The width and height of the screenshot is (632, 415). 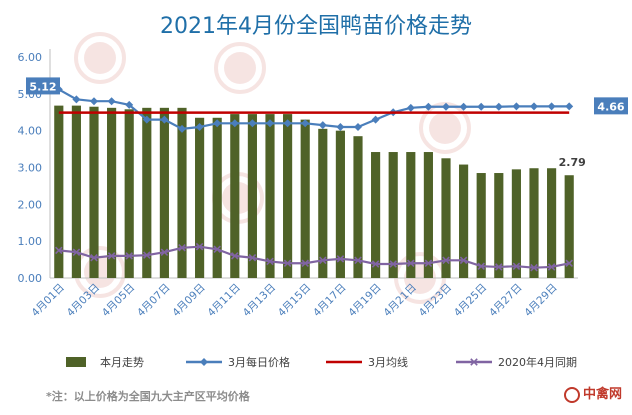 What do you see at coordinates (541, 301) in the screenshot?
I see `x-tick-label: 4月29日` at bounding box center [541, 301].